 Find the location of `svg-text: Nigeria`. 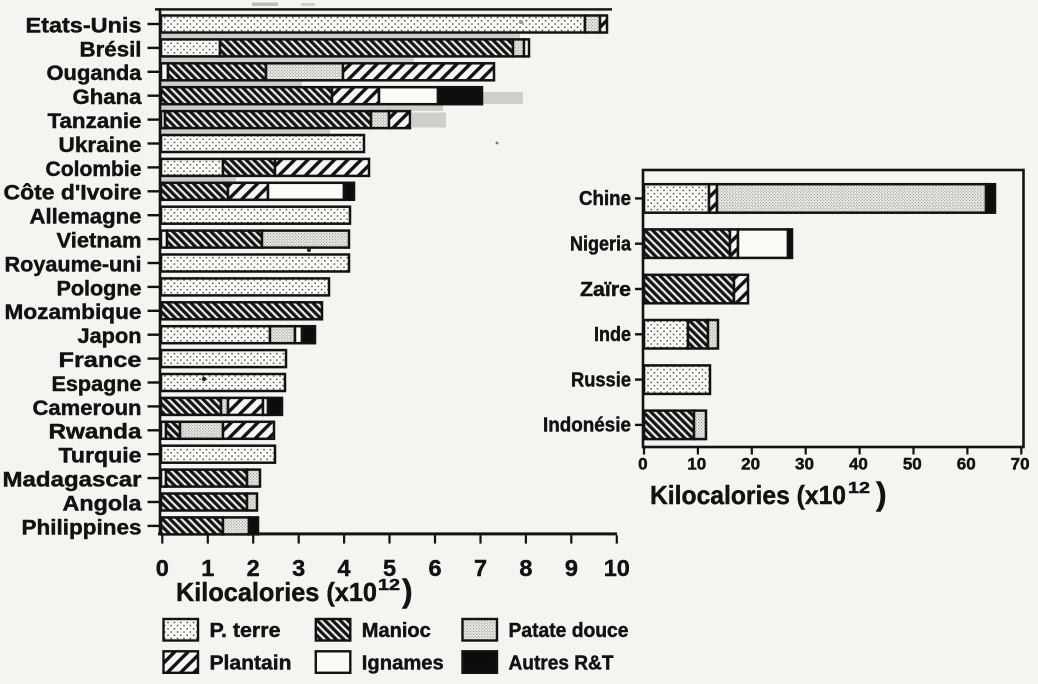

svg-text: Nigeria is located at coordinates (601, 245).